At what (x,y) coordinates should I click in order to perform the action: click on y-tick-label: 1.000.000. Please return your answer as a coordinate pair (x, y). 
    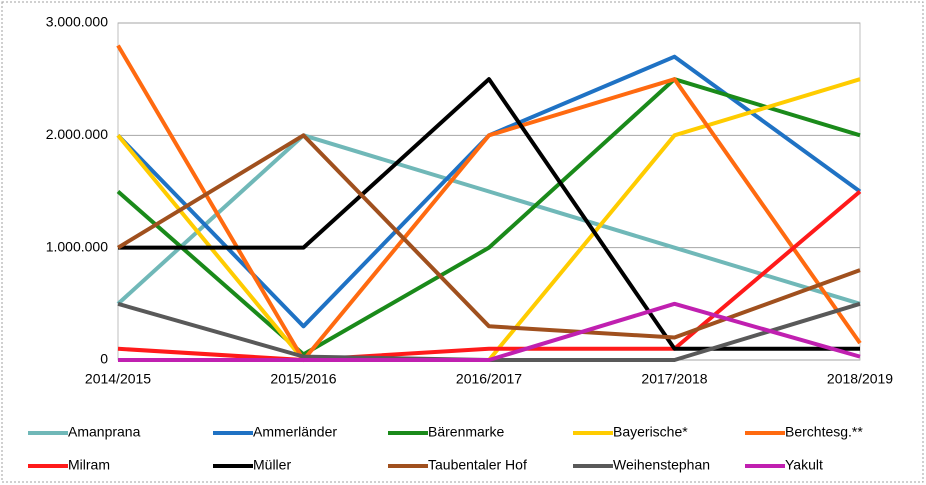
    Looking at the image, I should click on (77, 246).